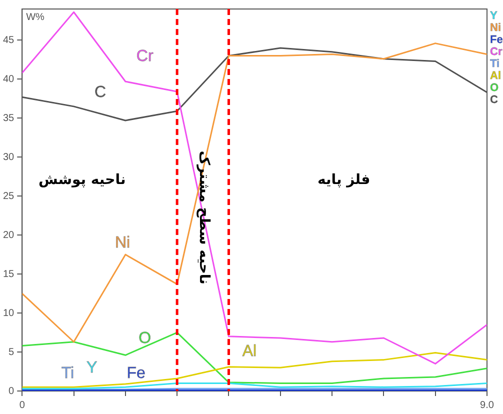  Describe the element at coordinates (9, 274) in the screenshot. I see `y-tick-label: 15` at that location.